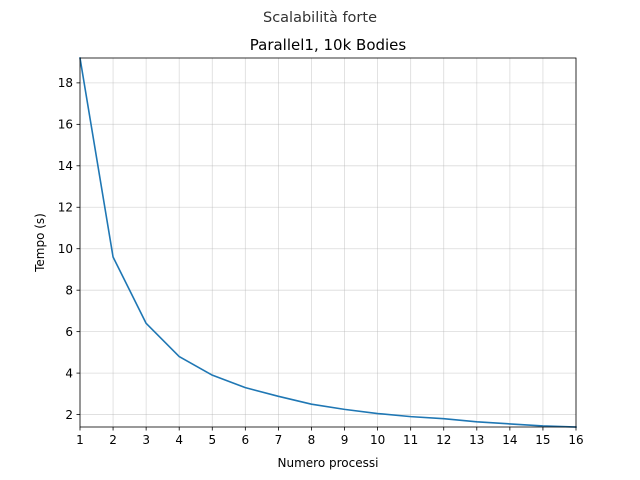  I want to click on x-tick-label: 6, so click(246, 440).